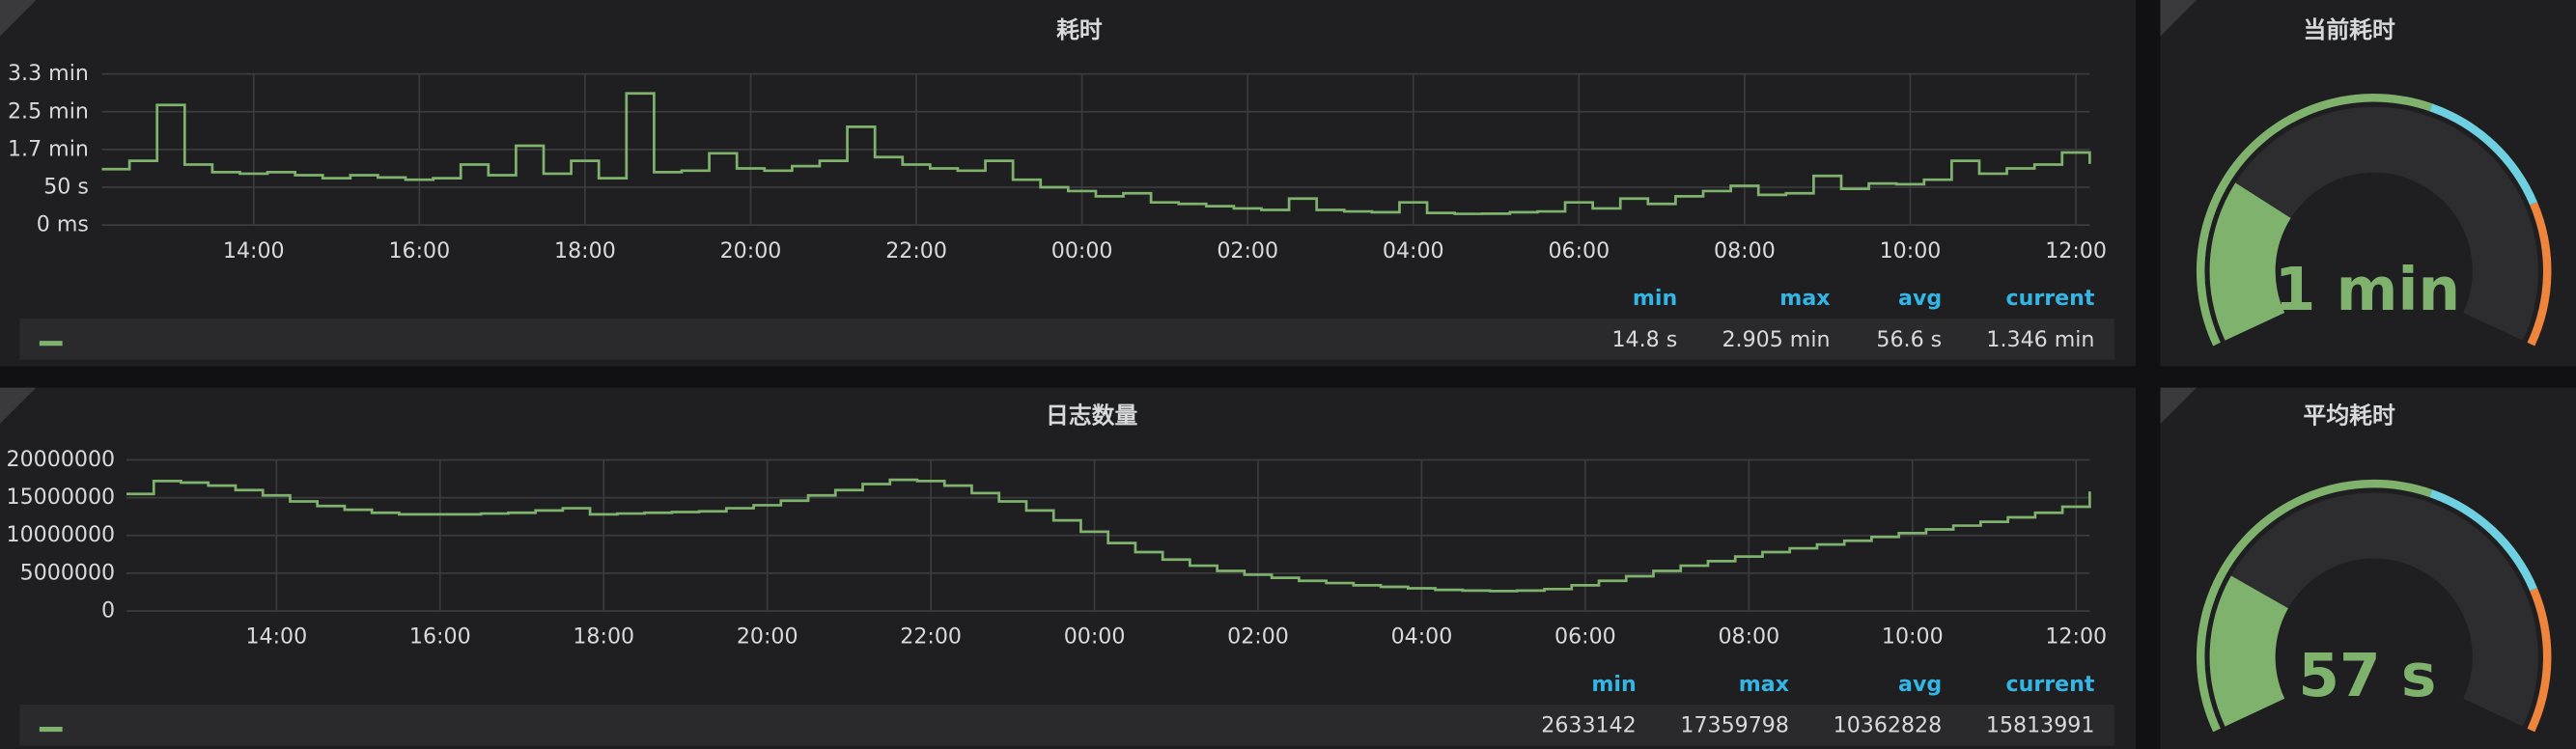  I want to click on legend-value: 17359798, so click(1735, 725).